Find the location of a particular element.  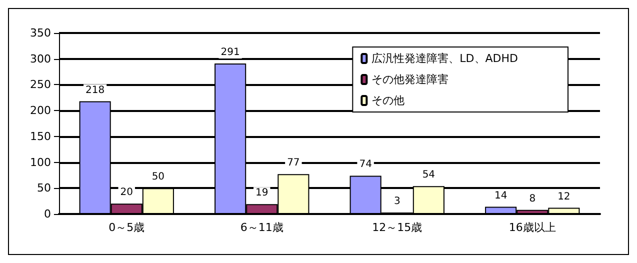

legend-label: その他 is located at coordinates (388, 100).